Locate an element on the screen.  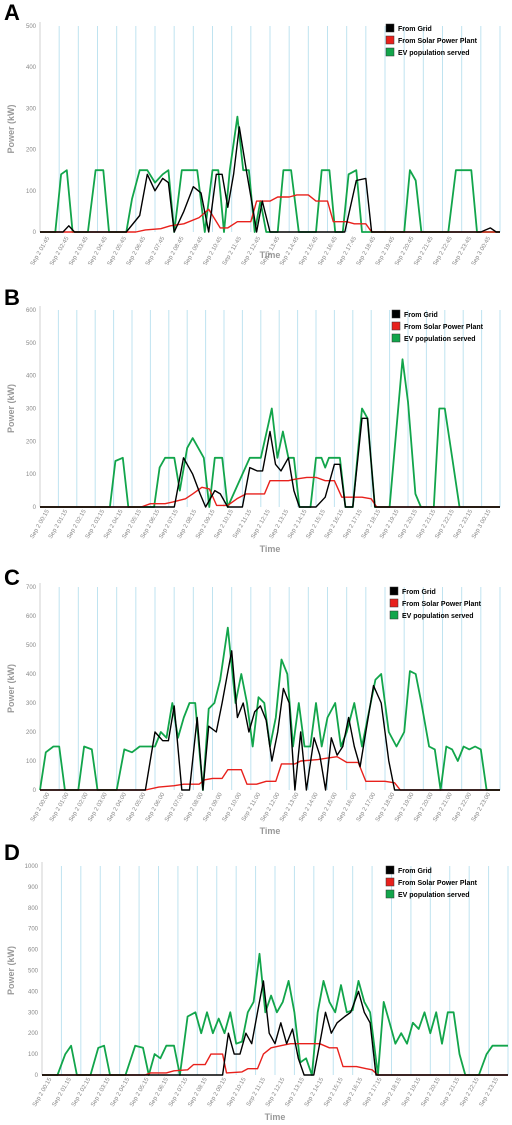
x-tick-label: Sep 2 02:45 is located at coordinates (60, 250).